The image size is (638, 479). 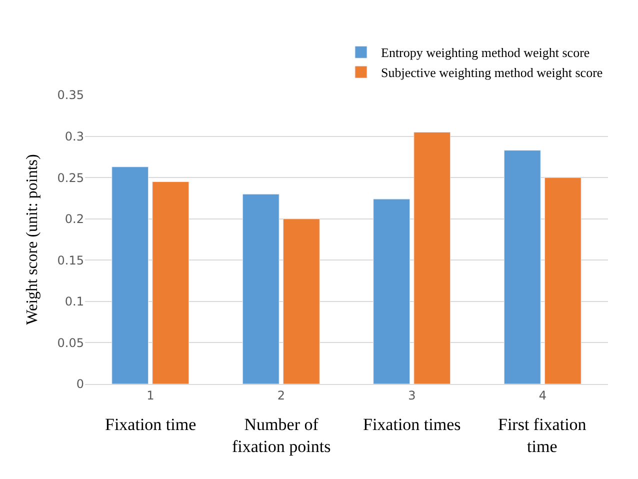 What do you see at coordinates (281, 435) in the screenshot?
I see `text: Number of fixation points` at bounding box center [281, 435].